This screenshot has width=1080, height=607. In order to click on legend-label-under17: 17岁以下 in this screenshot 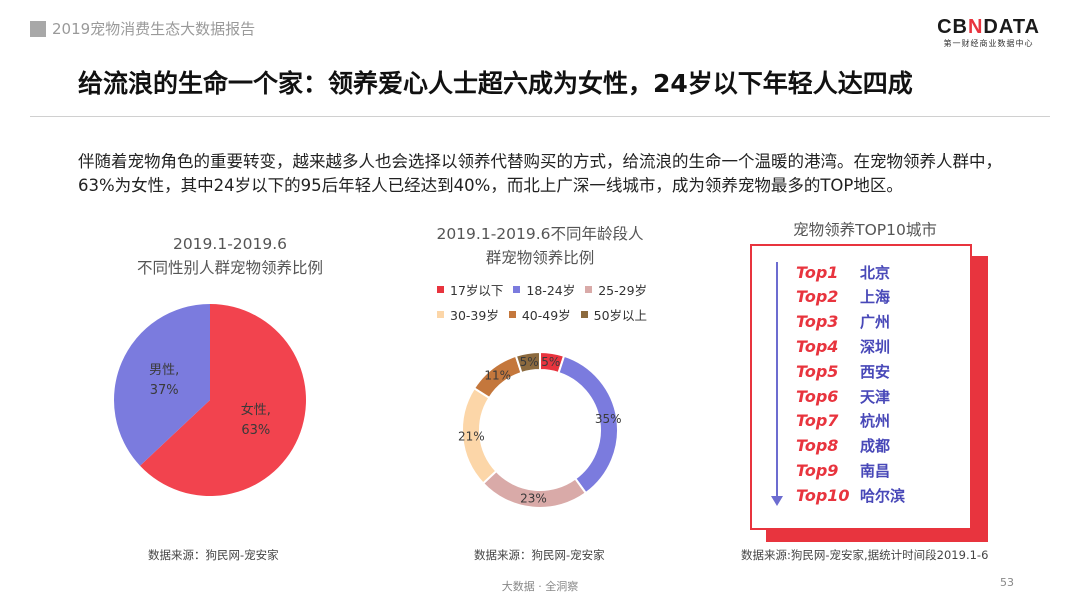, I will do `click(477, 290)`.